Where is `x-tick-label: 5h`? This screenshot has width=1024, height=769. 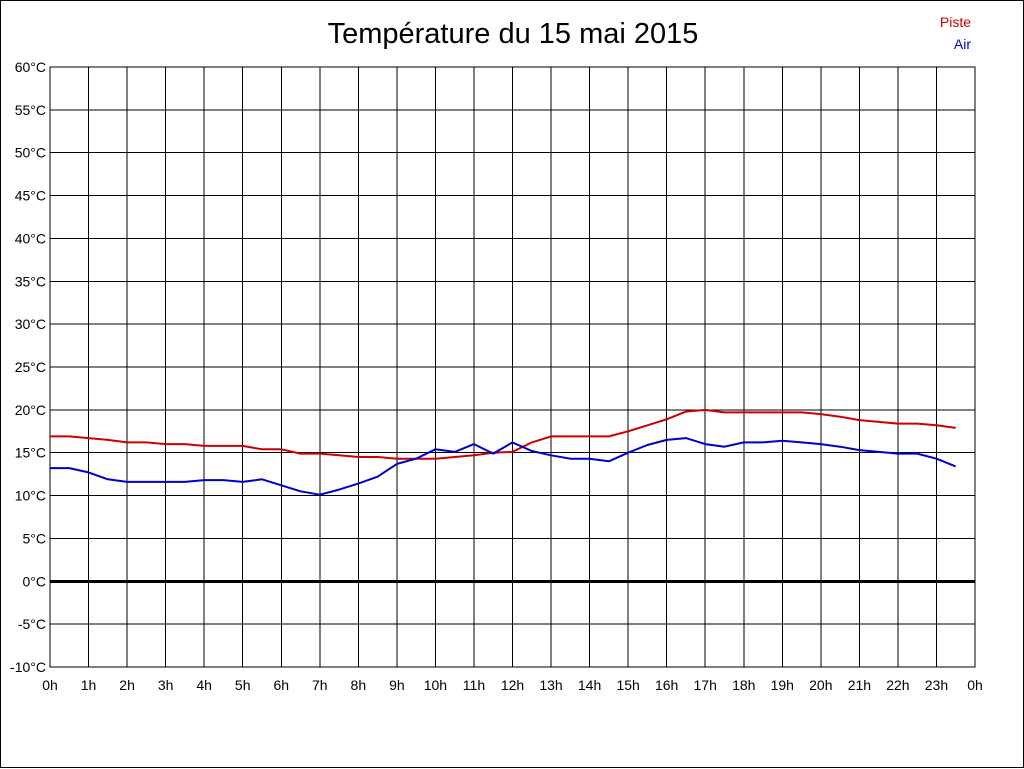 x-tick-label: 5h is located at coordinates (243, 685).